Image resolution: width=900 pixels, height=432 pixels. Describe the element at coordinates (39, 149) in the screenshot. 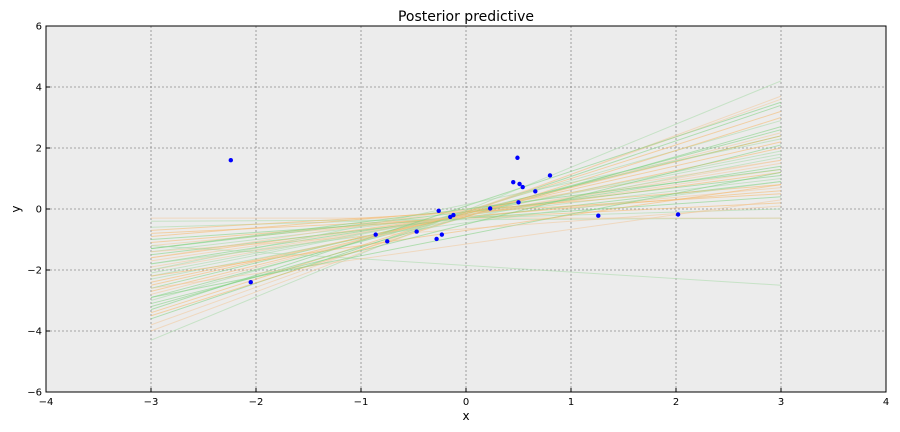

I see `y-tick-label: 2` at that location.